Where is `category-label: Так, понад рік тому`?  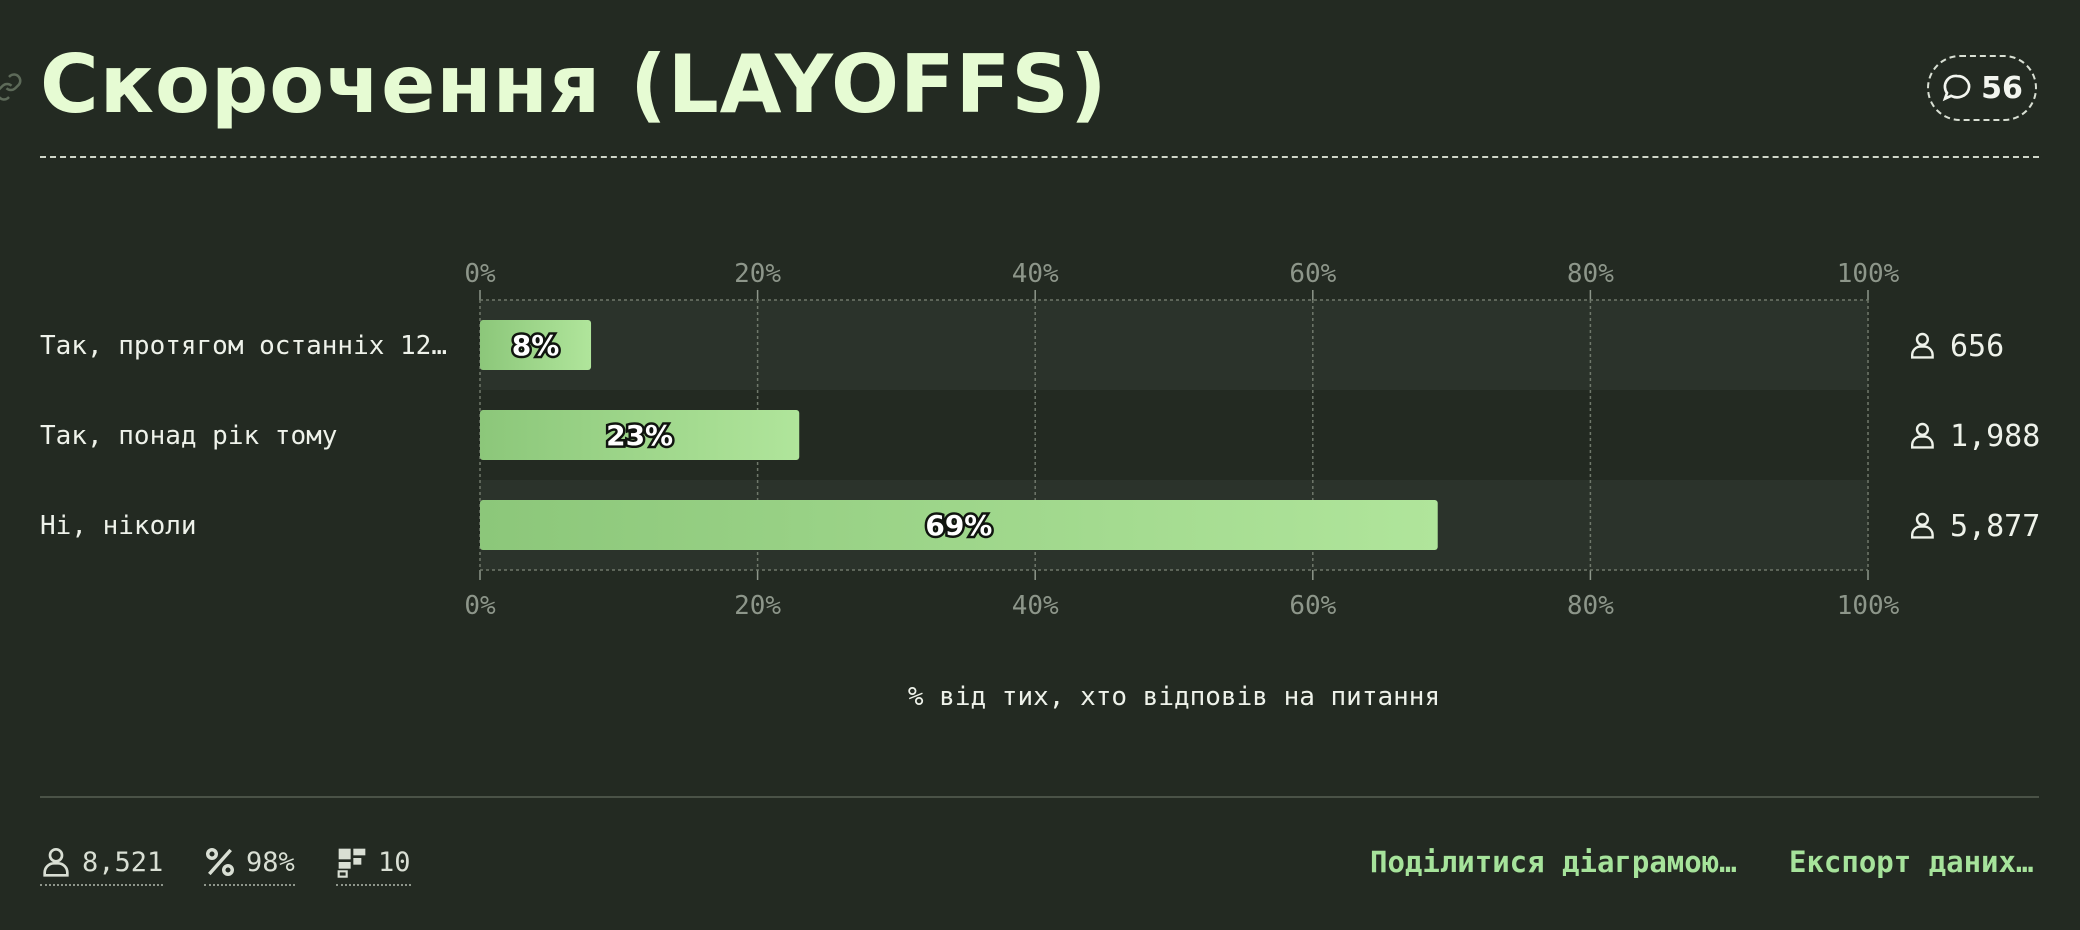 category-label: Так, понад рік тому is located at coordinates (188, 436).